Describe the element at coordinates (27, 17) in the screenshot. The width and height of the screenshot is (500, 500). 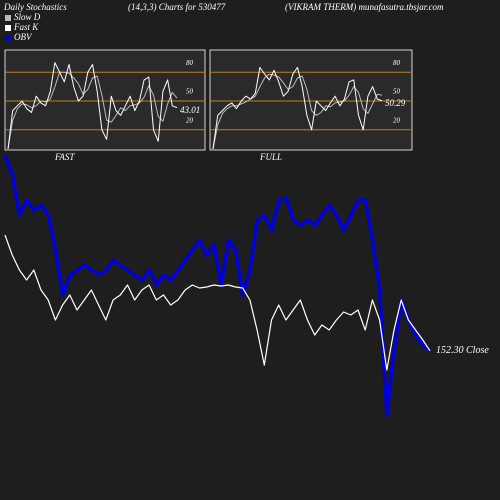
I see `legend-label: Slow D` at that location.